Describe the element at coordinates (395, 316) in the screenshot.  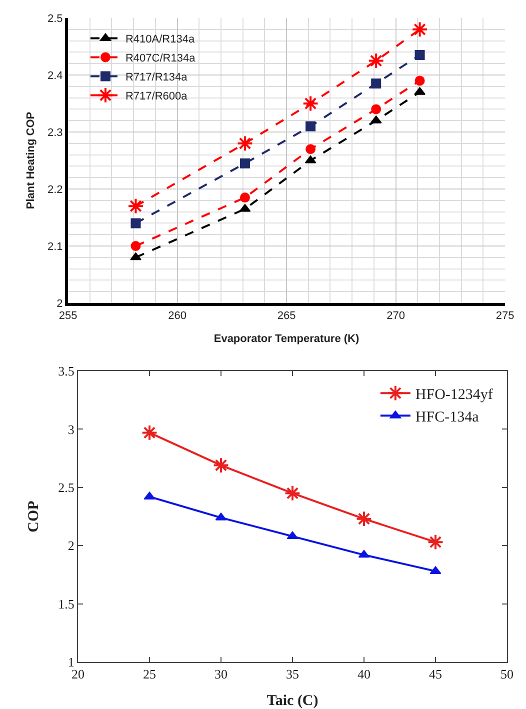
I see `x-tick-label: 270` at that location.